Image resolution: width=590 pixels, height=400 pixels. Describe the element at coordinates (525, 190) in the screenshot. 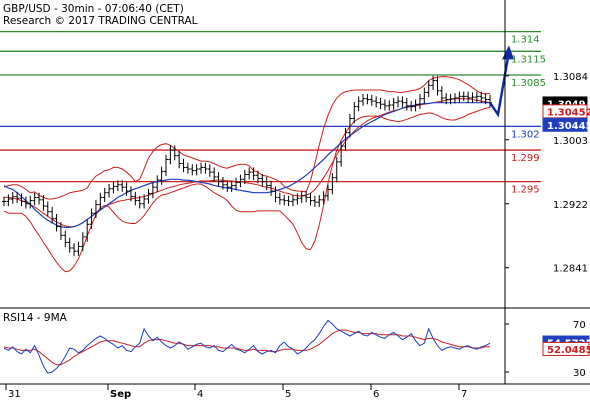

I see `level-label-5: 1.295` at that location.